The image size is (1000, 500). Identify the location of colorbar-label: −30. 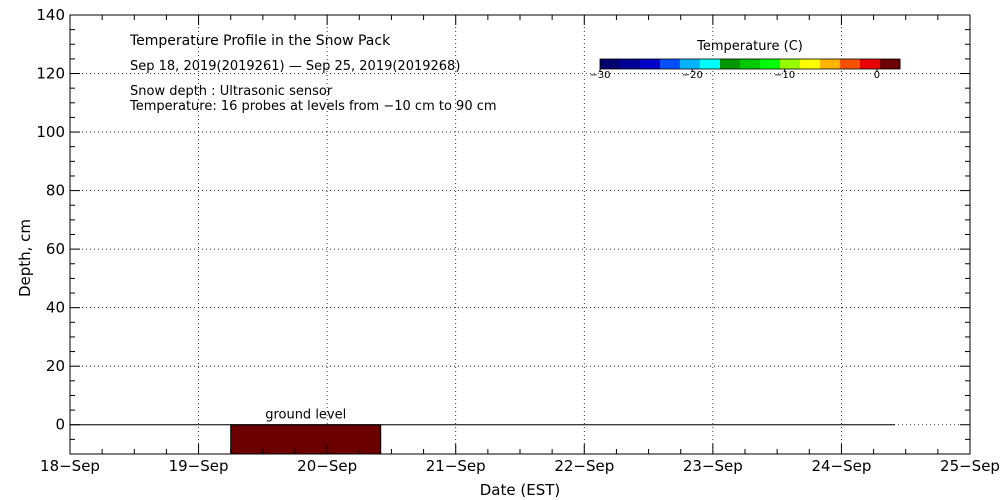
(599, 75).